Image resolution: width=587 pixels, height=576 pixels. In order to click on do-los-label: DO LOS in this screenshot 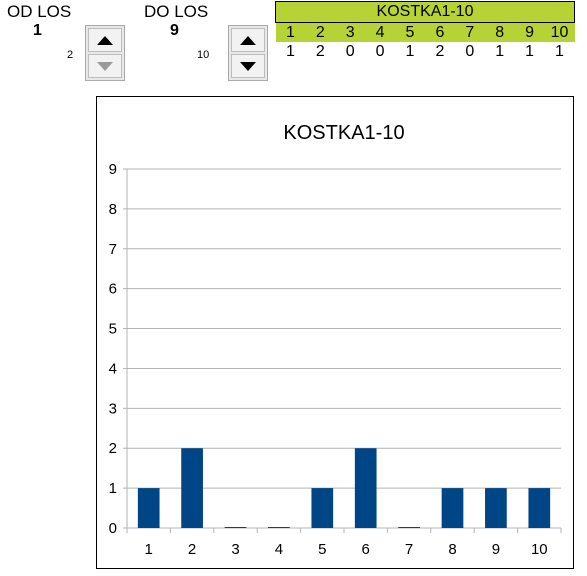, I will do `click(176, 11)`.